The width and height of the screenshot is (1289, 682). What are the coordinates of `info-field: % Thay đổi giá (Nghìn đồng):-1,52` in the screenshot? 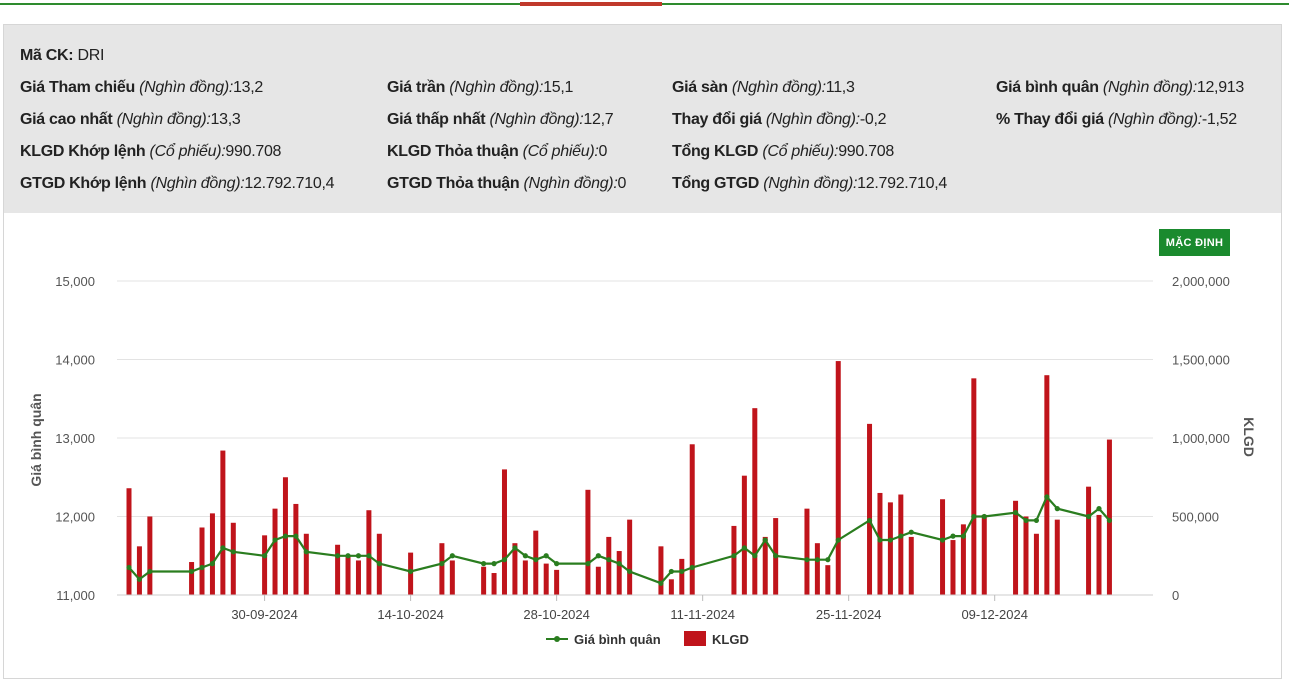 It's located at (1116, 120).